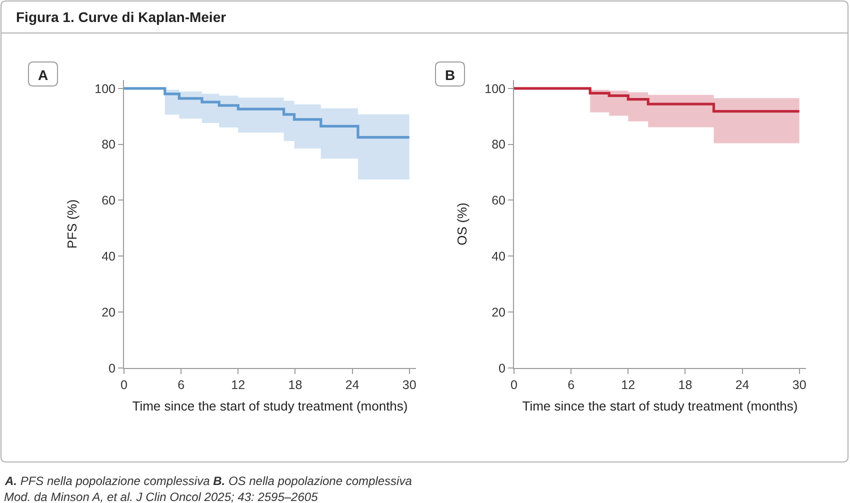  What do you see at coordinates (208, 481) in the screenshot?
I see `text: A. PFS nella popolazione complessiva B. OS nella popolazione complessiva` at bounding box center [208, 481].